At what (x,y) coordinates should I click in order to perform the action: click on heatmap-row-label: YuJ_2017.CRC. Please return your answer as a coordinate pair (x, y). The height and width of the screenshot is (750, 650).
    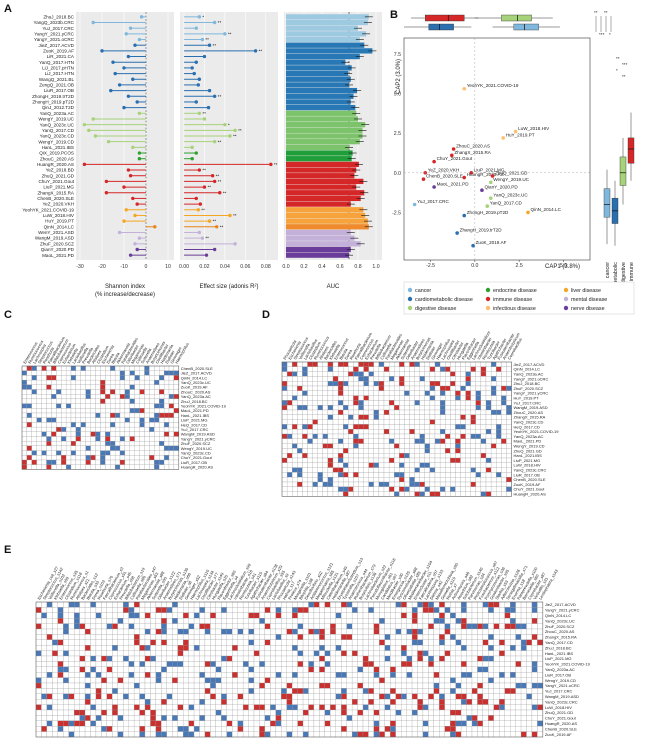
    Looking at the image, I should click on (528, 402).